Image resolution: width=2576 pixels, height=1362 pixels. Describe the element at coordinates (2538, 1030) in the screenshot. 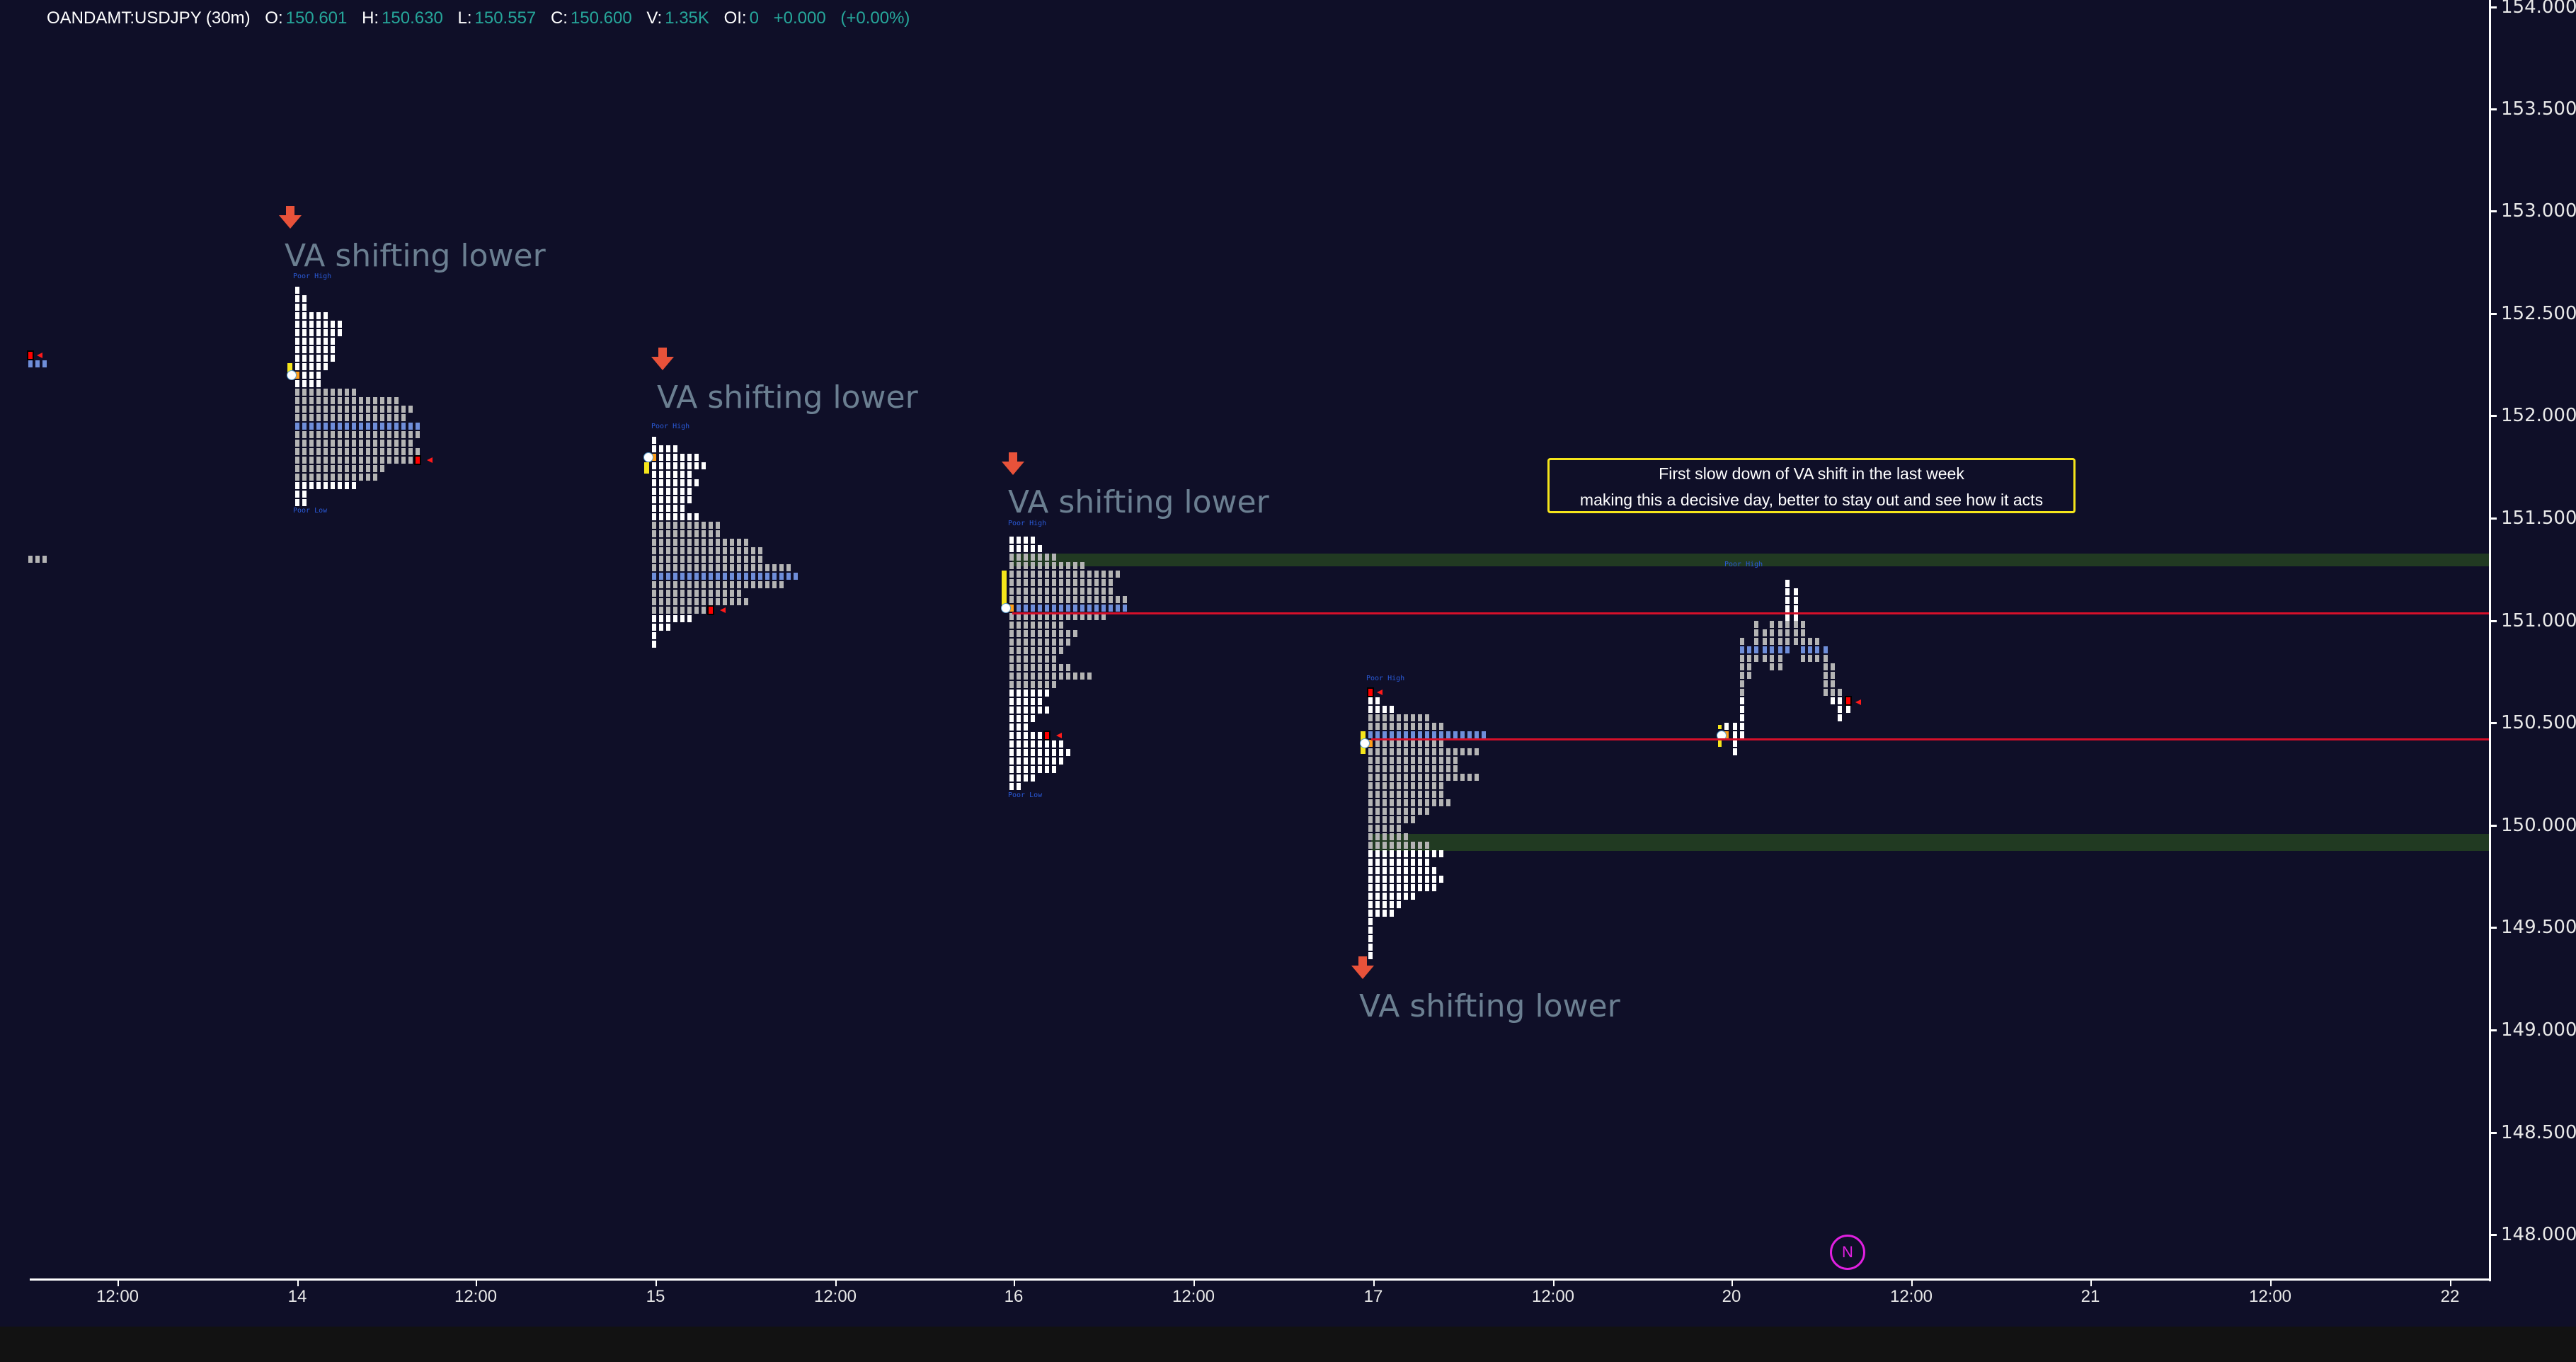

I see `price-label: 149.000` at that location.